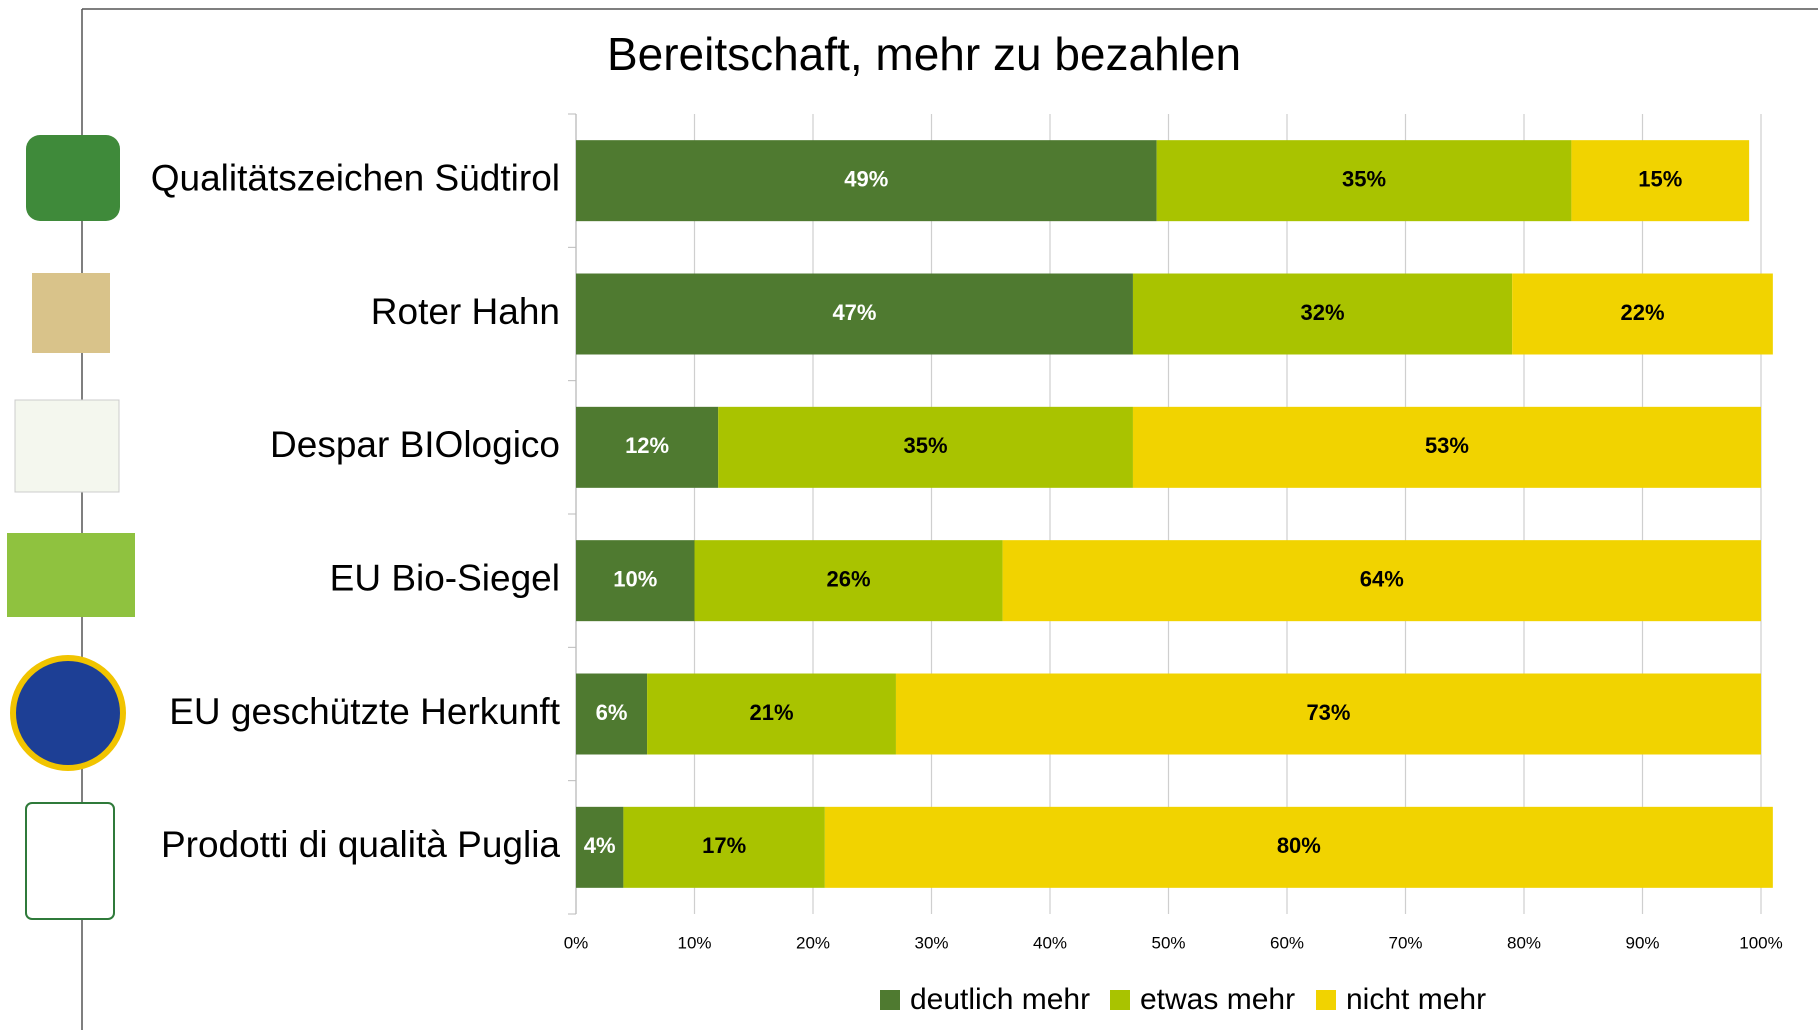 The height and width of the screenshot is (1030, 1818). I want to click on data-label: 21%, so click(772, 712).